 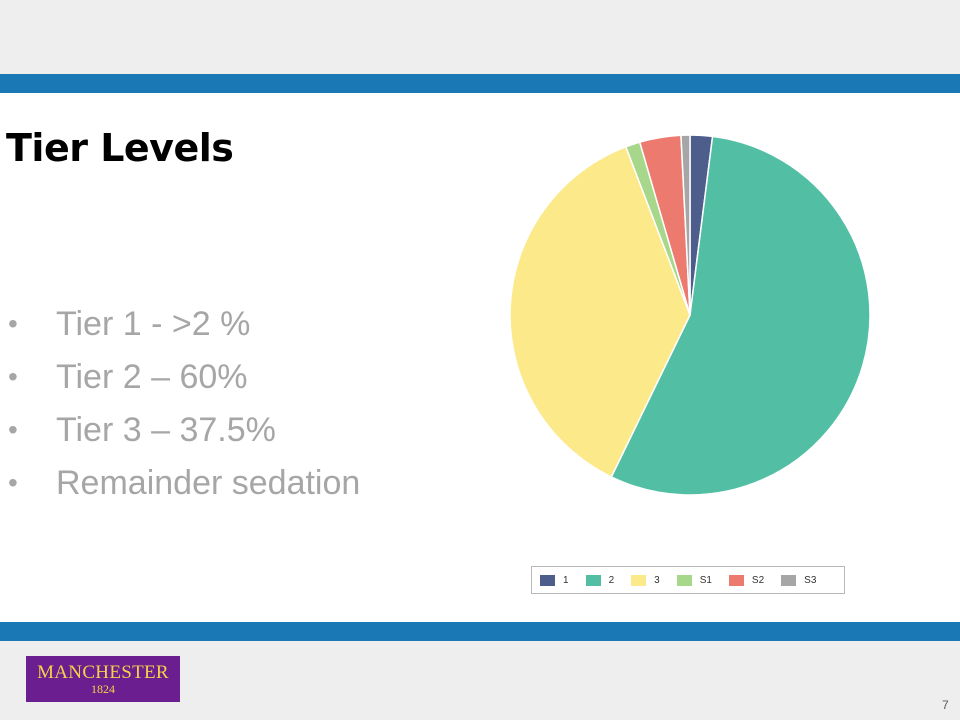 I want to click on header-band, so click(x=480, y=37).